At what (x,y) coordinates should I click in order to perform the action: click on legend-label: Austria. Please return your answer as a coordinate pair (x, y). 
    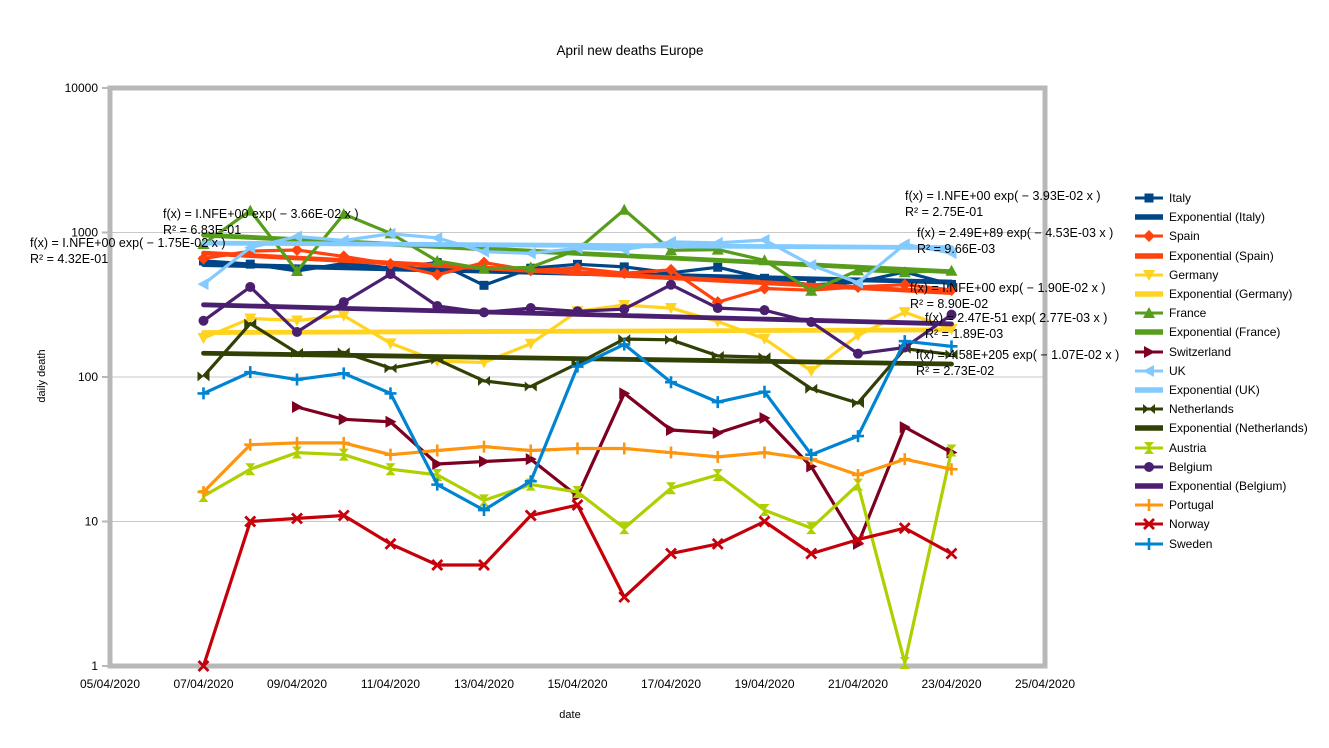
    Looking at the image, I should click on (1188, 447).